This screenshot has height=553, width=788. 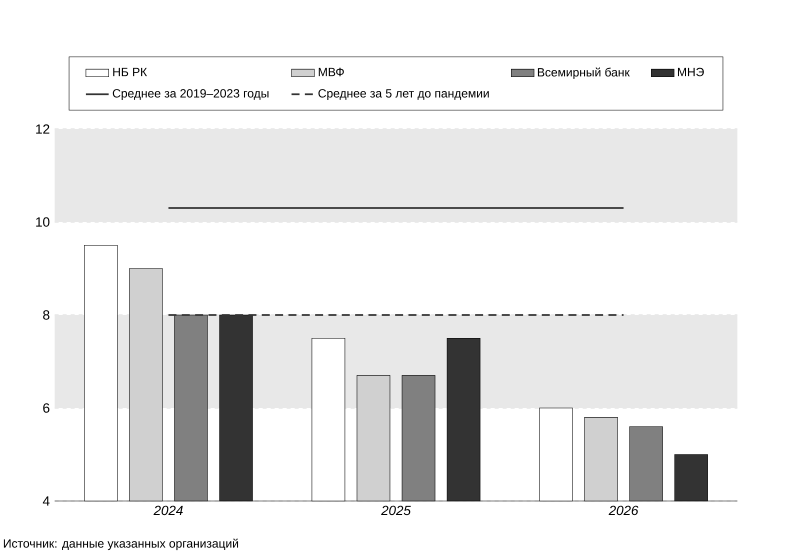 What do you see at coordinates (168, 511) in the screenshot?
I see `x-tick-label: 2024` at bounding box center [168, 511].